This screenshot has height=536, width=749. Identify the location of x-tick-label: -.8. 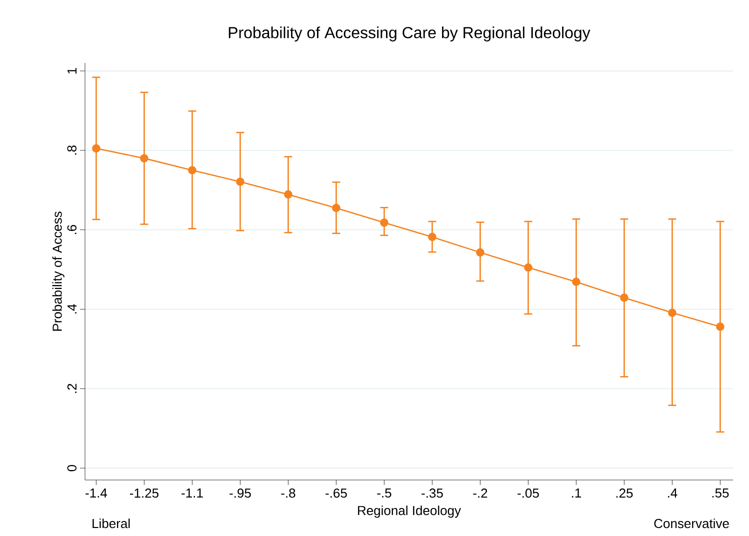
(288, 493).